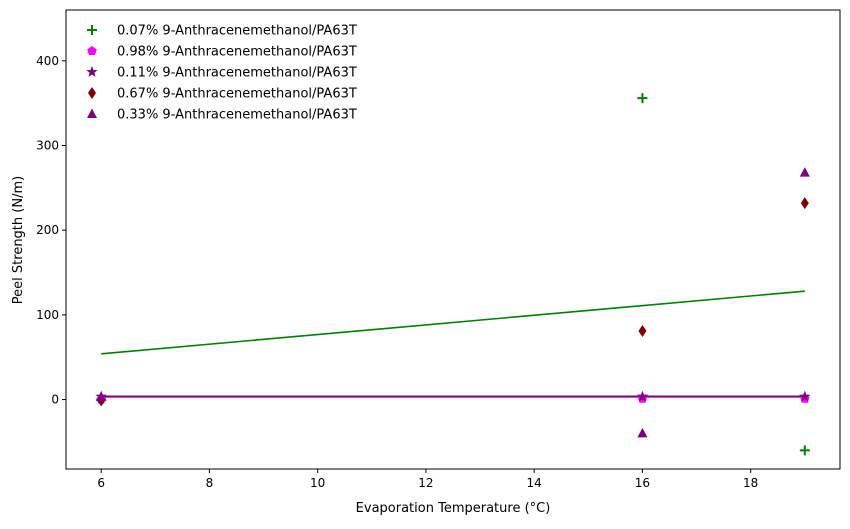  I want to click on x-tick-label: 8, so click(210, 483).